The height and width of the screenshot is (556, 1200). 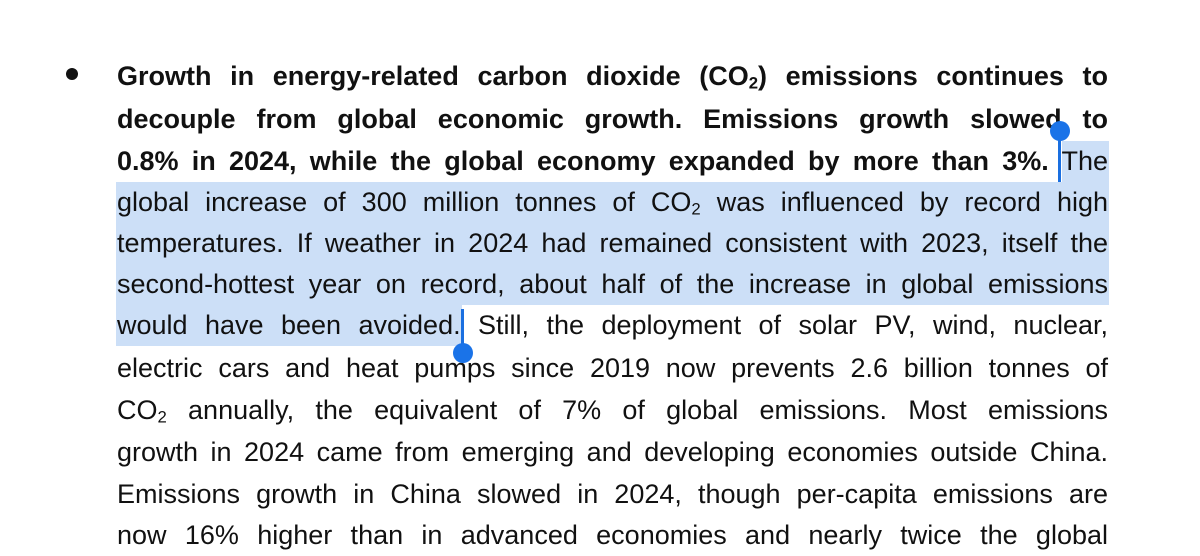 I want to click on selection-end-handle, so click(x=463, y=353).